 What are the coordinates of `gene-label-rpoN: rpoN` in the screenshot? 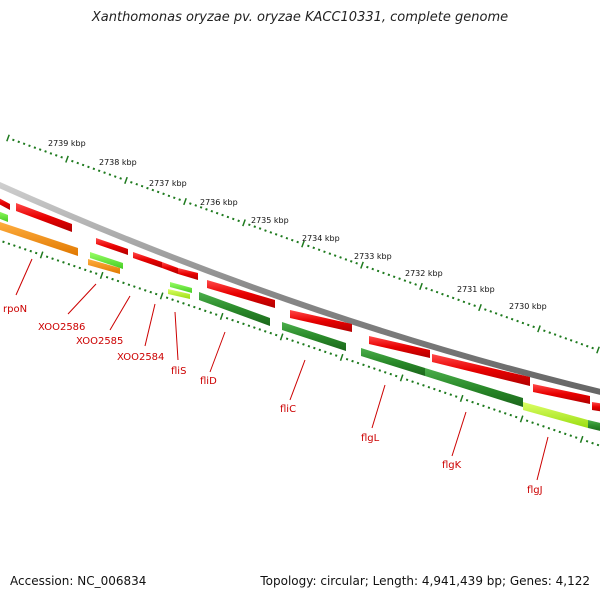 It's located at (15, 309).